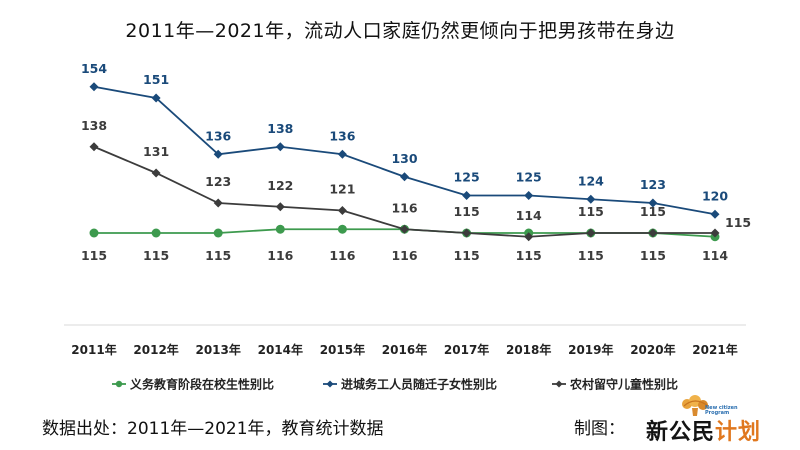 Image resolution: width=800 pixels, height=450 pixels. I want to click on data-label-green: 114, so click(715, 255).